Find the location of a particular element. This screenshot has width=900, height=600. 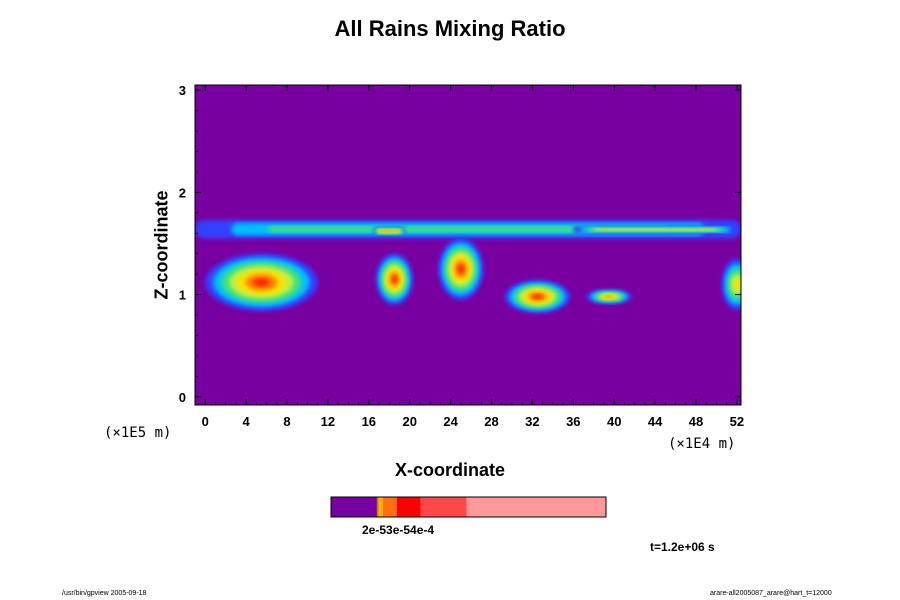

x-axis-title: X-coordinate is located at coordinates (449, 470).